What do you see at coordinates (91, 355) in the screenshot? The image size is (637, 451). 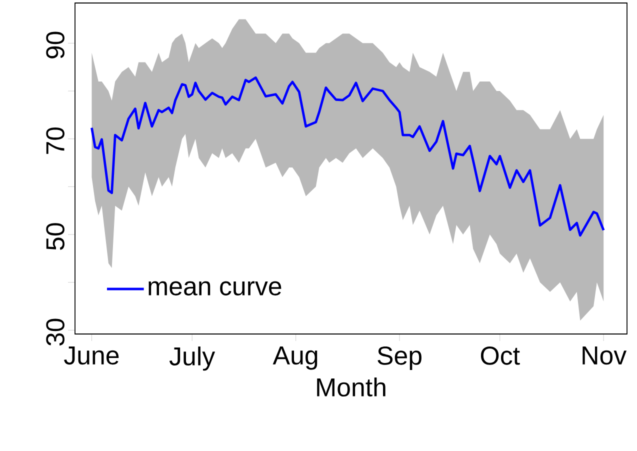 I see `x-tick-label: June` at bounding box center [91, 355].